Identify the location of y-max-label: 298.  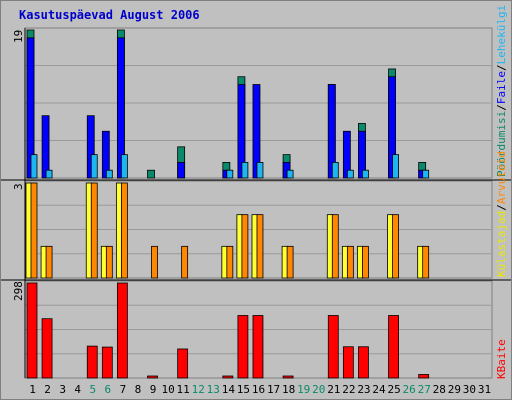
(18, 291).